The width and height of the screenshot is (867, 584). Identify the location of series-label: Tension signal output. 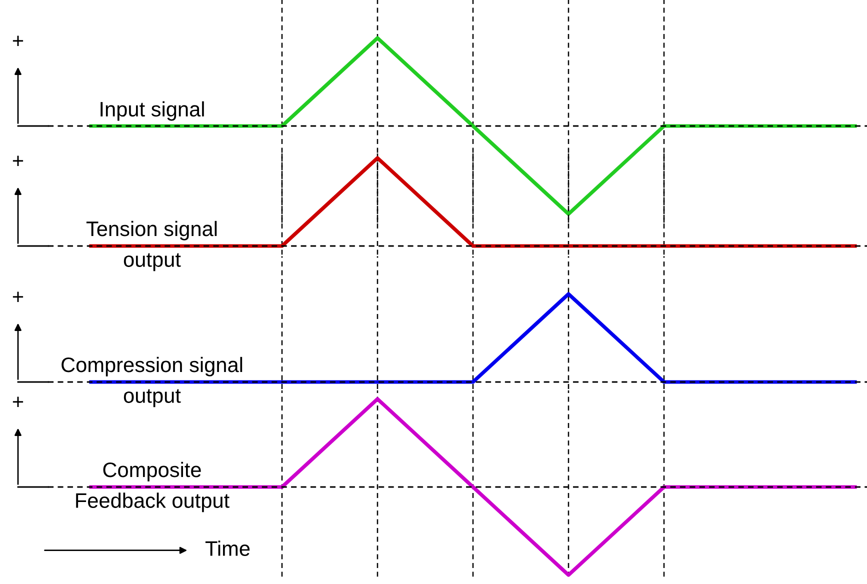
(151, 246).